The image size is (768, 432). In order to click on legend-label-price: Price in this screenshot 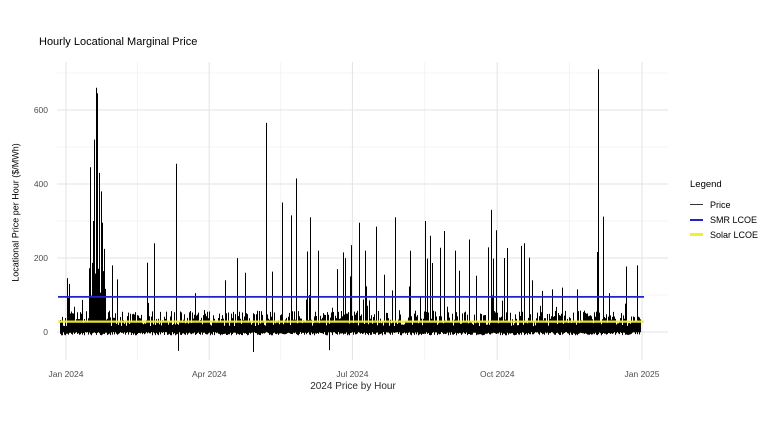, I will do `click(720, 204)`.